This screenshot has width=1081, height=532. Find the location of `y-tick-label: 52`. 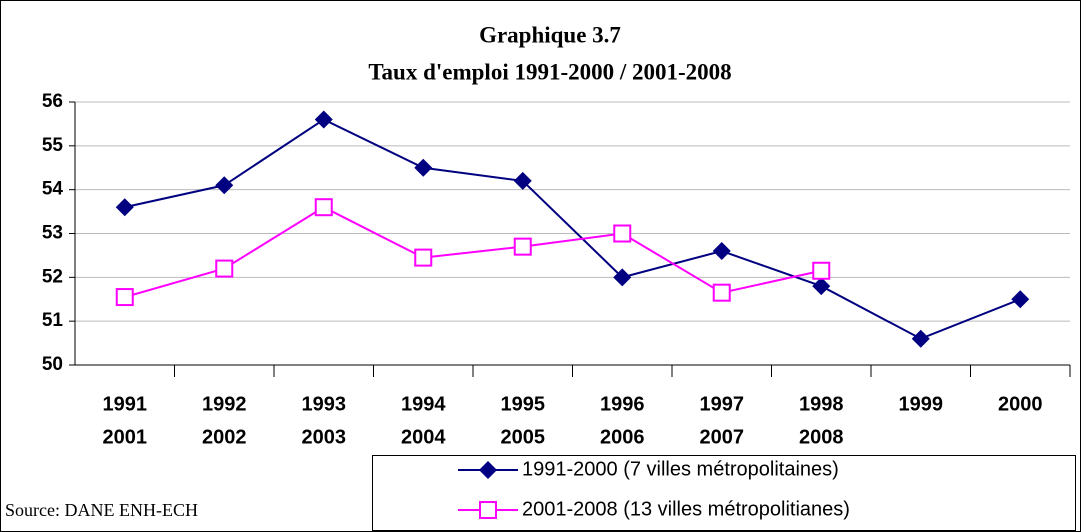

y-tick-label: 52 is located at coordinates (52, 276).